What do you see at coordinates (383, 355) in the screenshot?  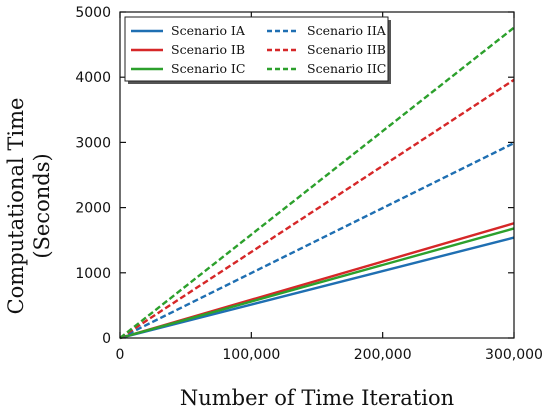 I see `x-tick-label: 200,000` at bounding box center [383, 355].